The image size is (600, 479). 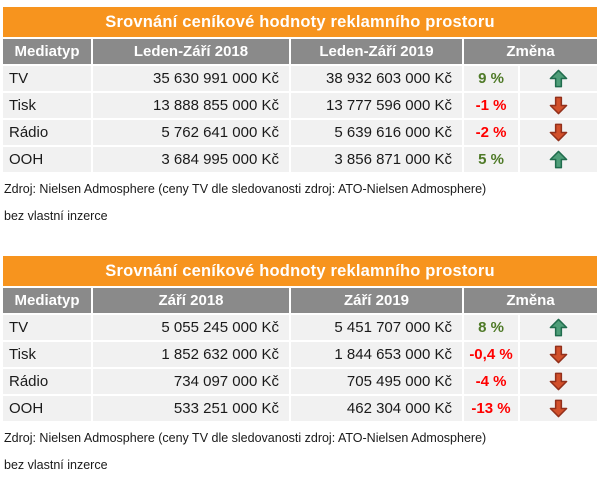 I want to click on cell-value-2019: 705 495 000 Kč, so click(x=376, y=381).